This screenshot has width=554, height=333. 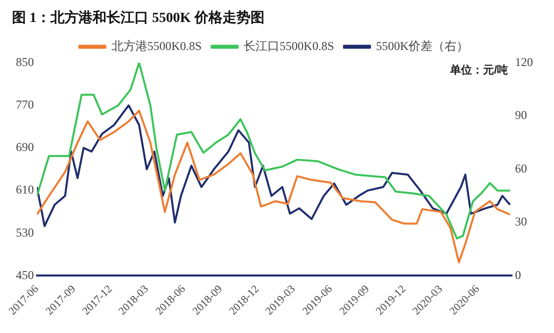 I want to click on chart-title: 图 1：北方港和长江口 5500K 价格走势图, so click(x=138, y=17).